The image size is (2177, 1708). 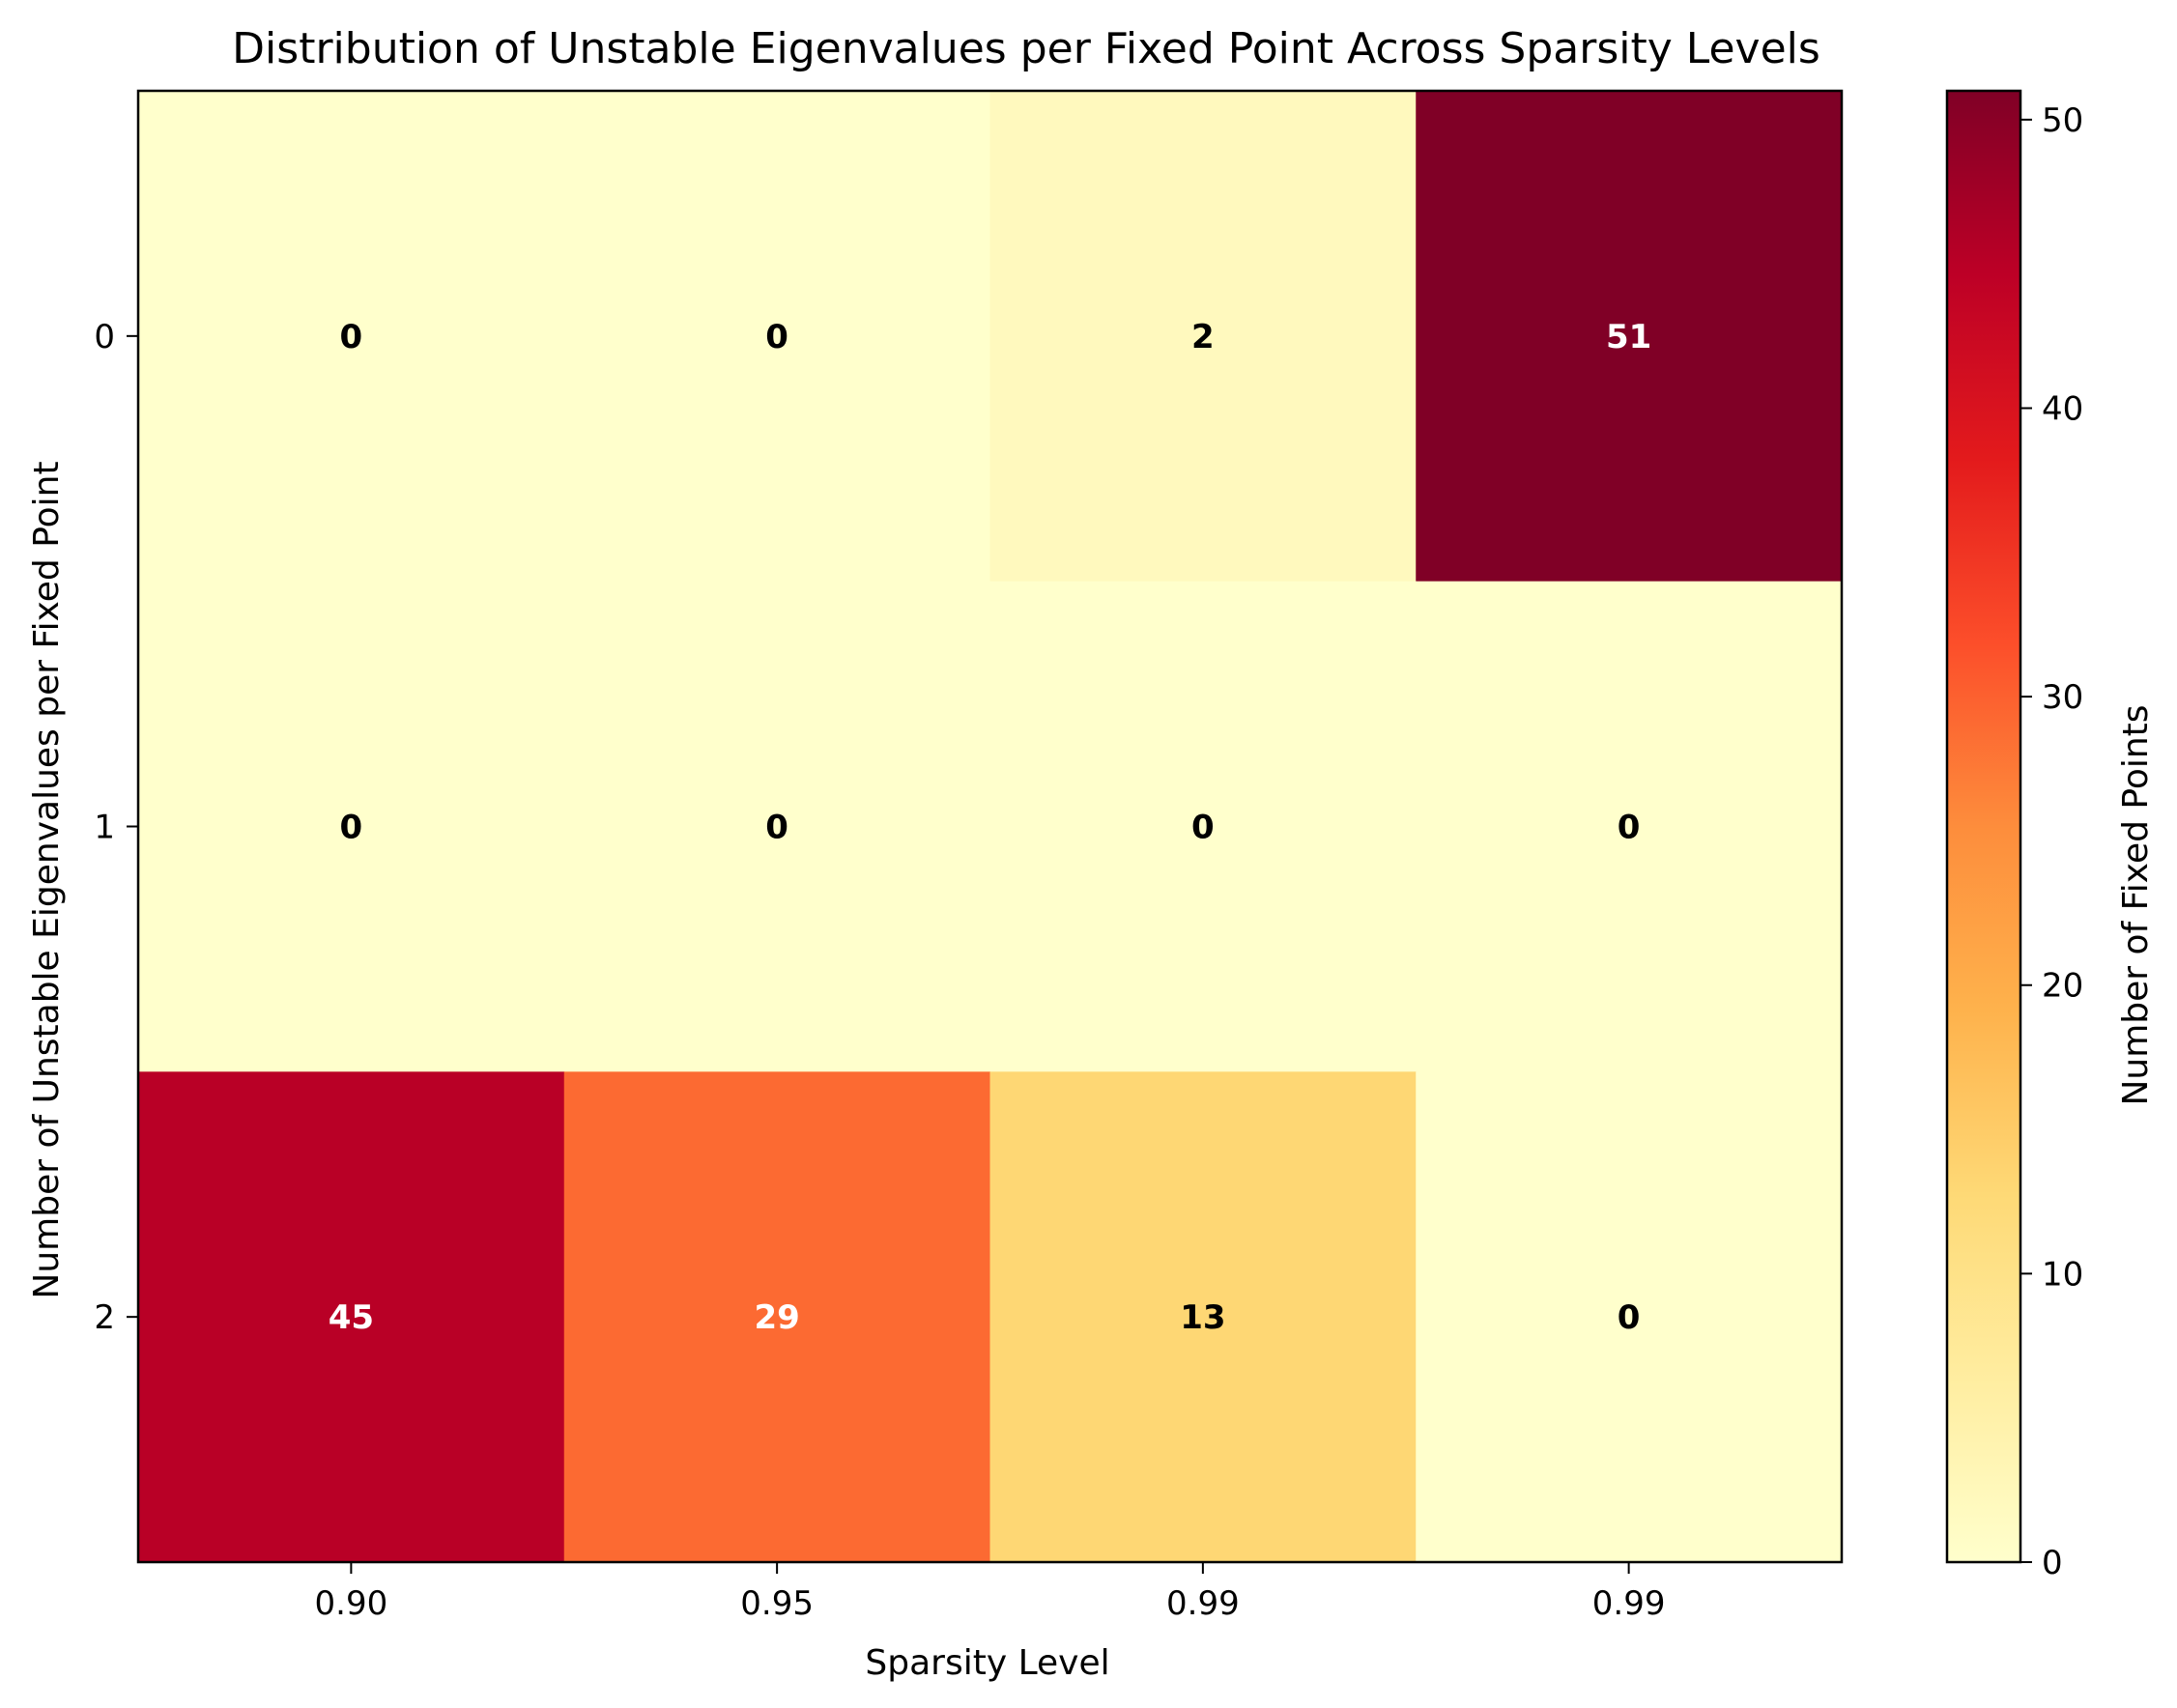 I want to click on y-tick-label: 2, so click(x=104, y=1318).